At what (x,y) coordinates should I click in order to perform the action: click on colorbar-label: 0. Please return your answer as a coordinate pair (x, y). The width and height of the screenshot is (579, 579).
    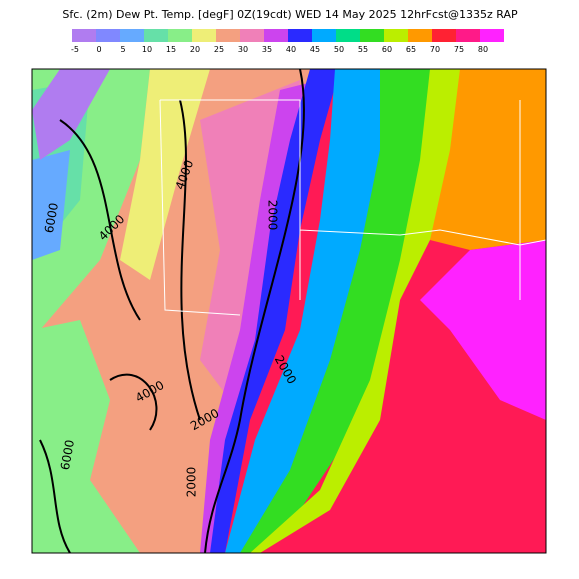
    Looking at the image, I should click on (98, 49).